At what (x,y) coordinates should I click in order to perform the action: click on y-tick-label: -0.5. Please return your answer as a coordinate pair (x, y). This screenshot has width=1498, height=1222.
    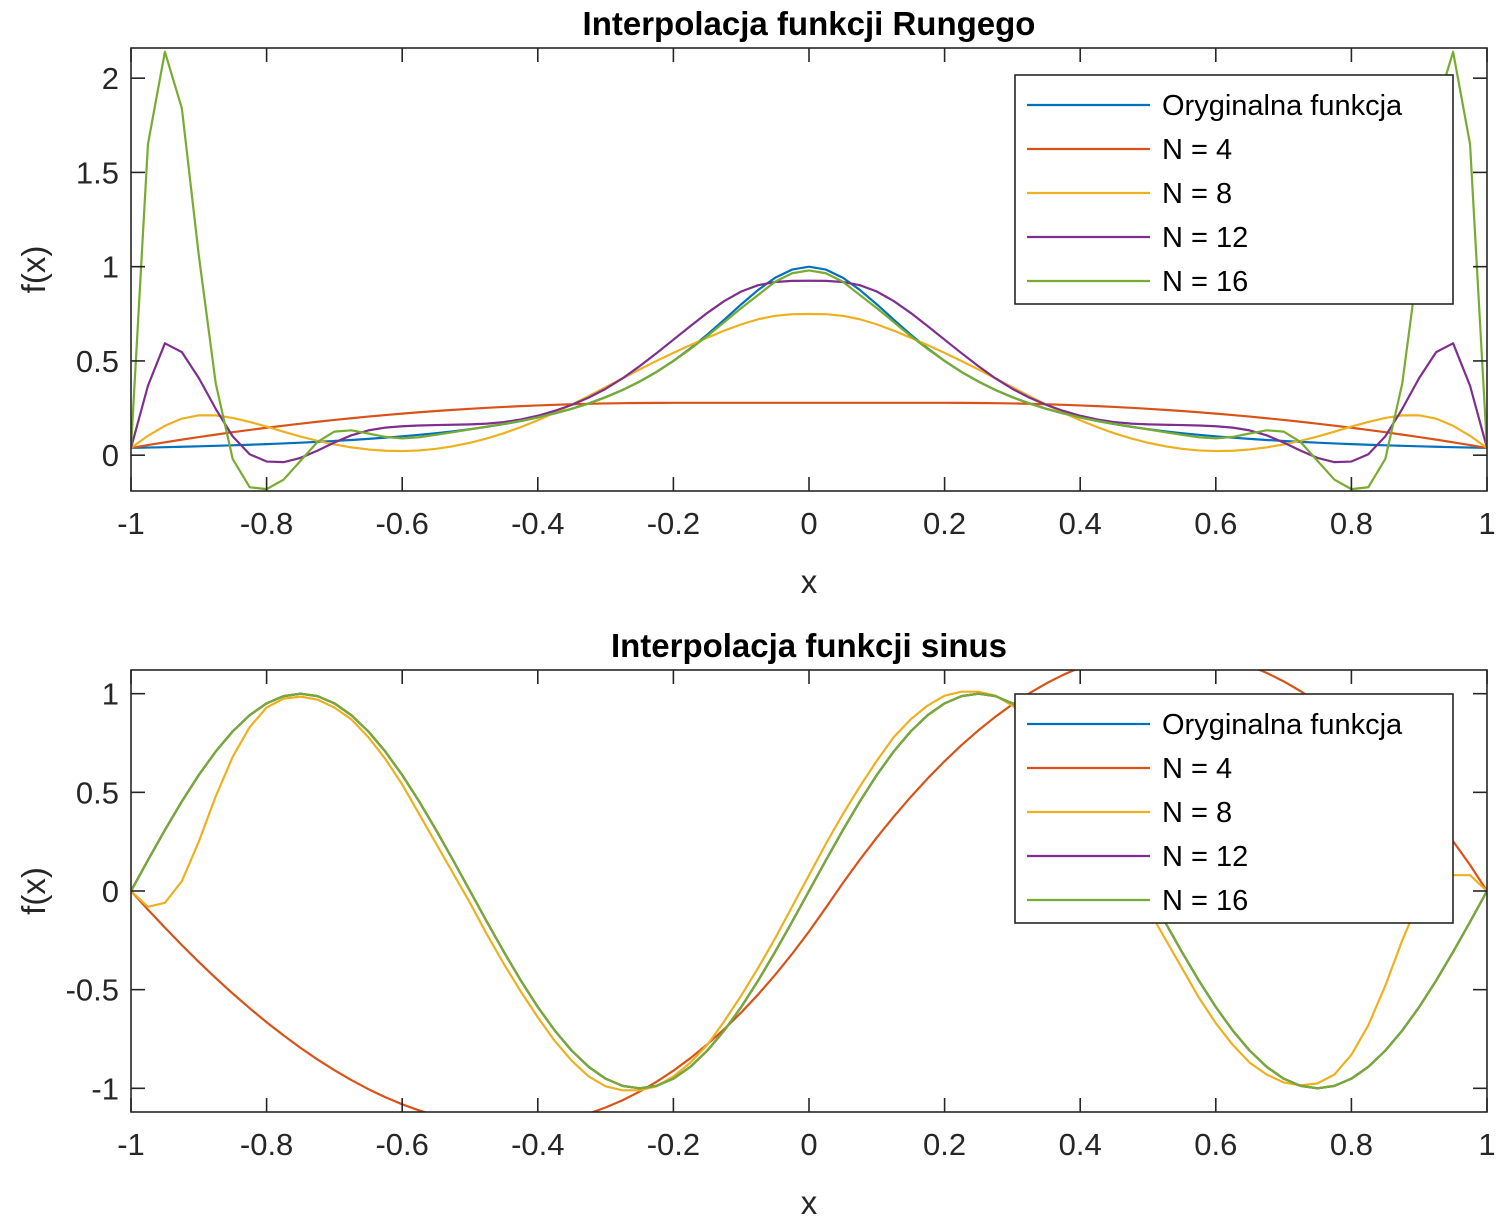
    Looking at the image, I should click on (92, 990).